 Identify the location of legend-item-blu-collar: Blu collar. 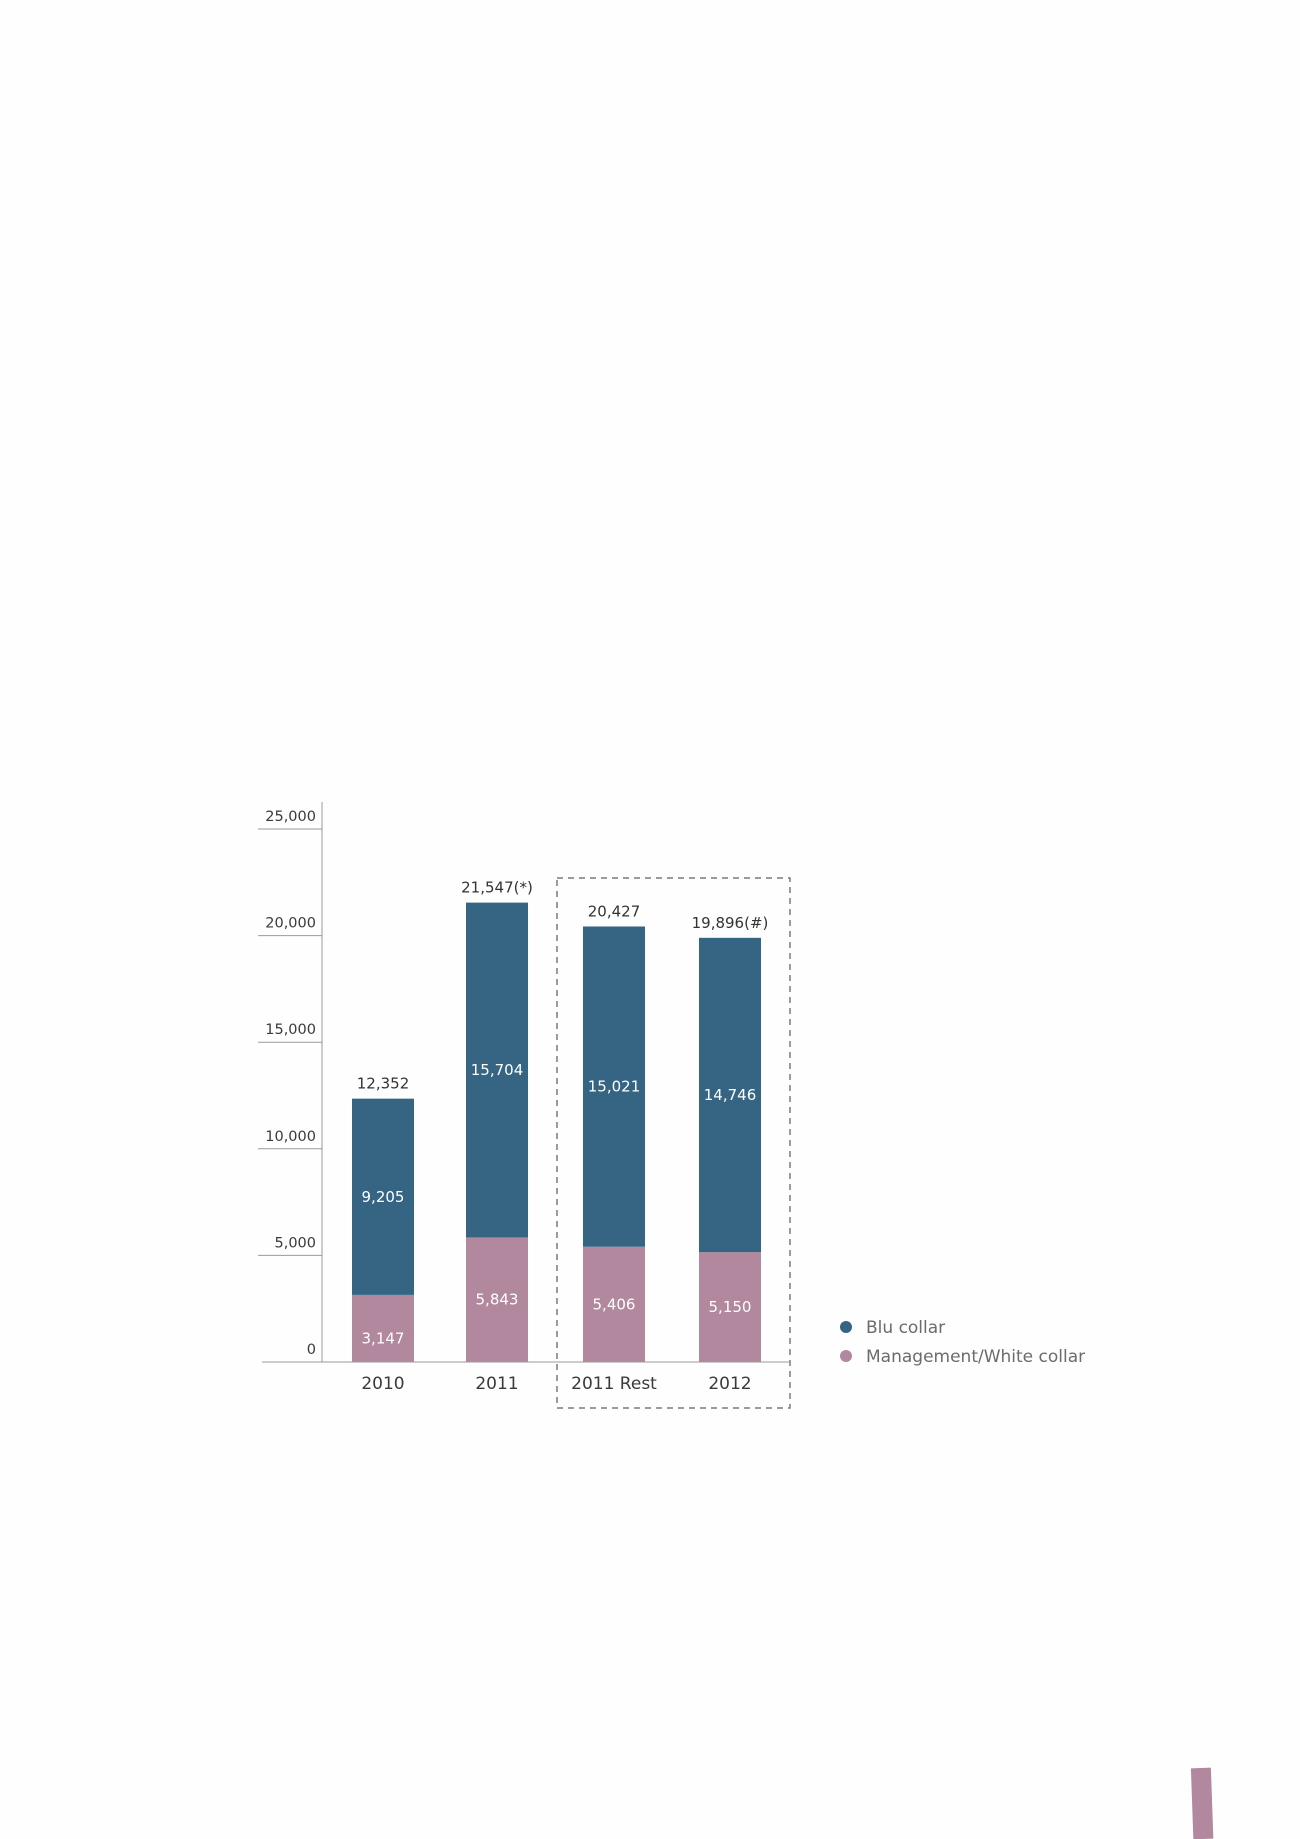
(892, 1328).